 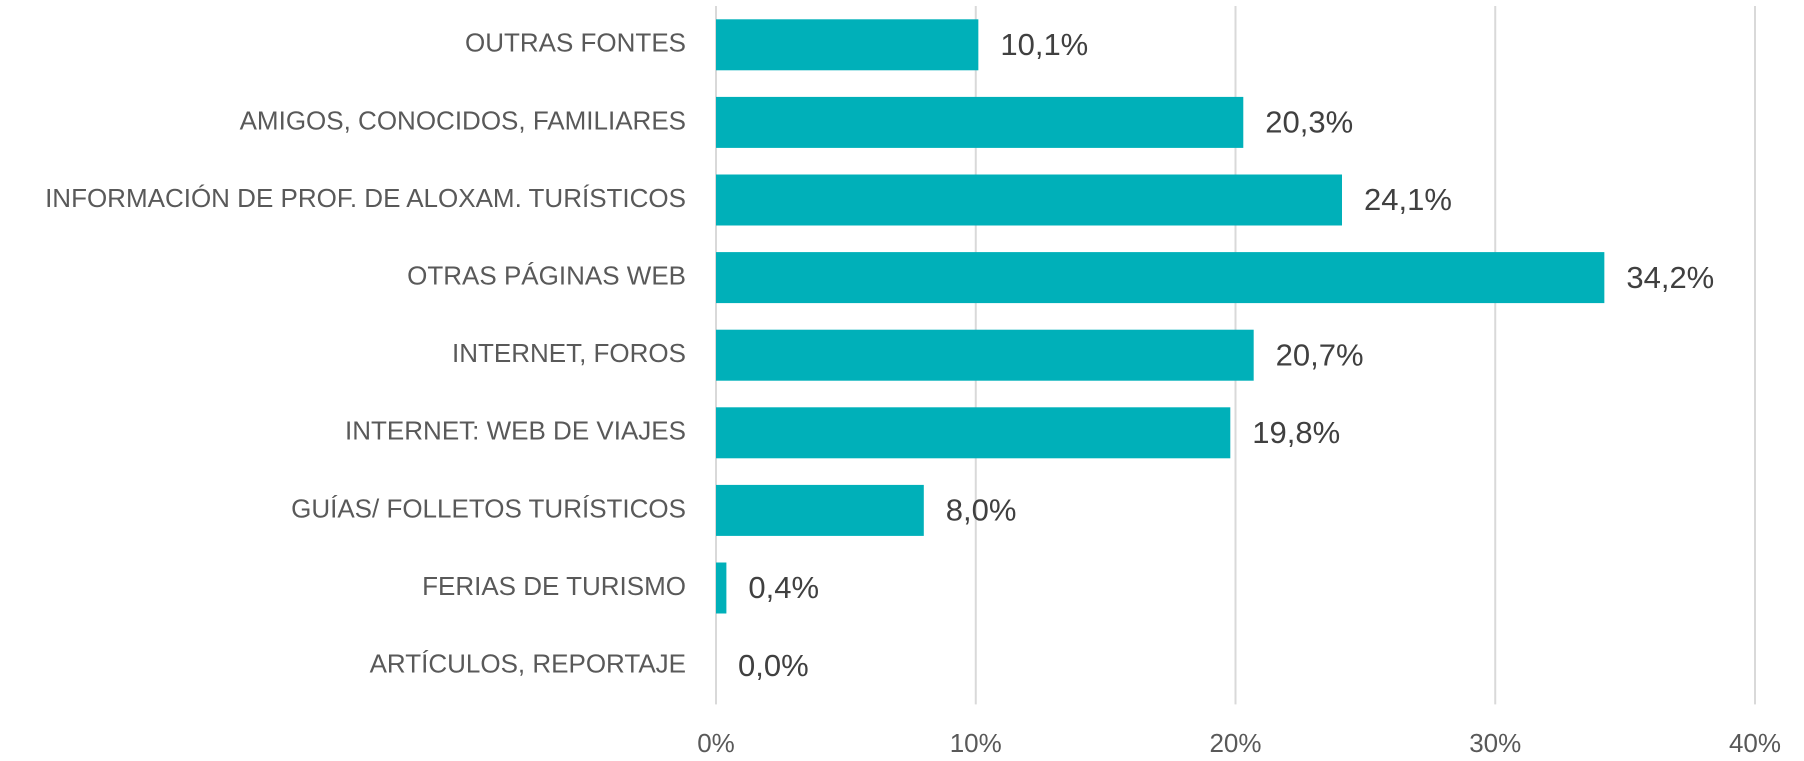 What do you see at coordinates (515, 431) in the screenshot?
I see `category-label: INTERNET: WEB DE VIAJES` at bounding box center [515, 431].